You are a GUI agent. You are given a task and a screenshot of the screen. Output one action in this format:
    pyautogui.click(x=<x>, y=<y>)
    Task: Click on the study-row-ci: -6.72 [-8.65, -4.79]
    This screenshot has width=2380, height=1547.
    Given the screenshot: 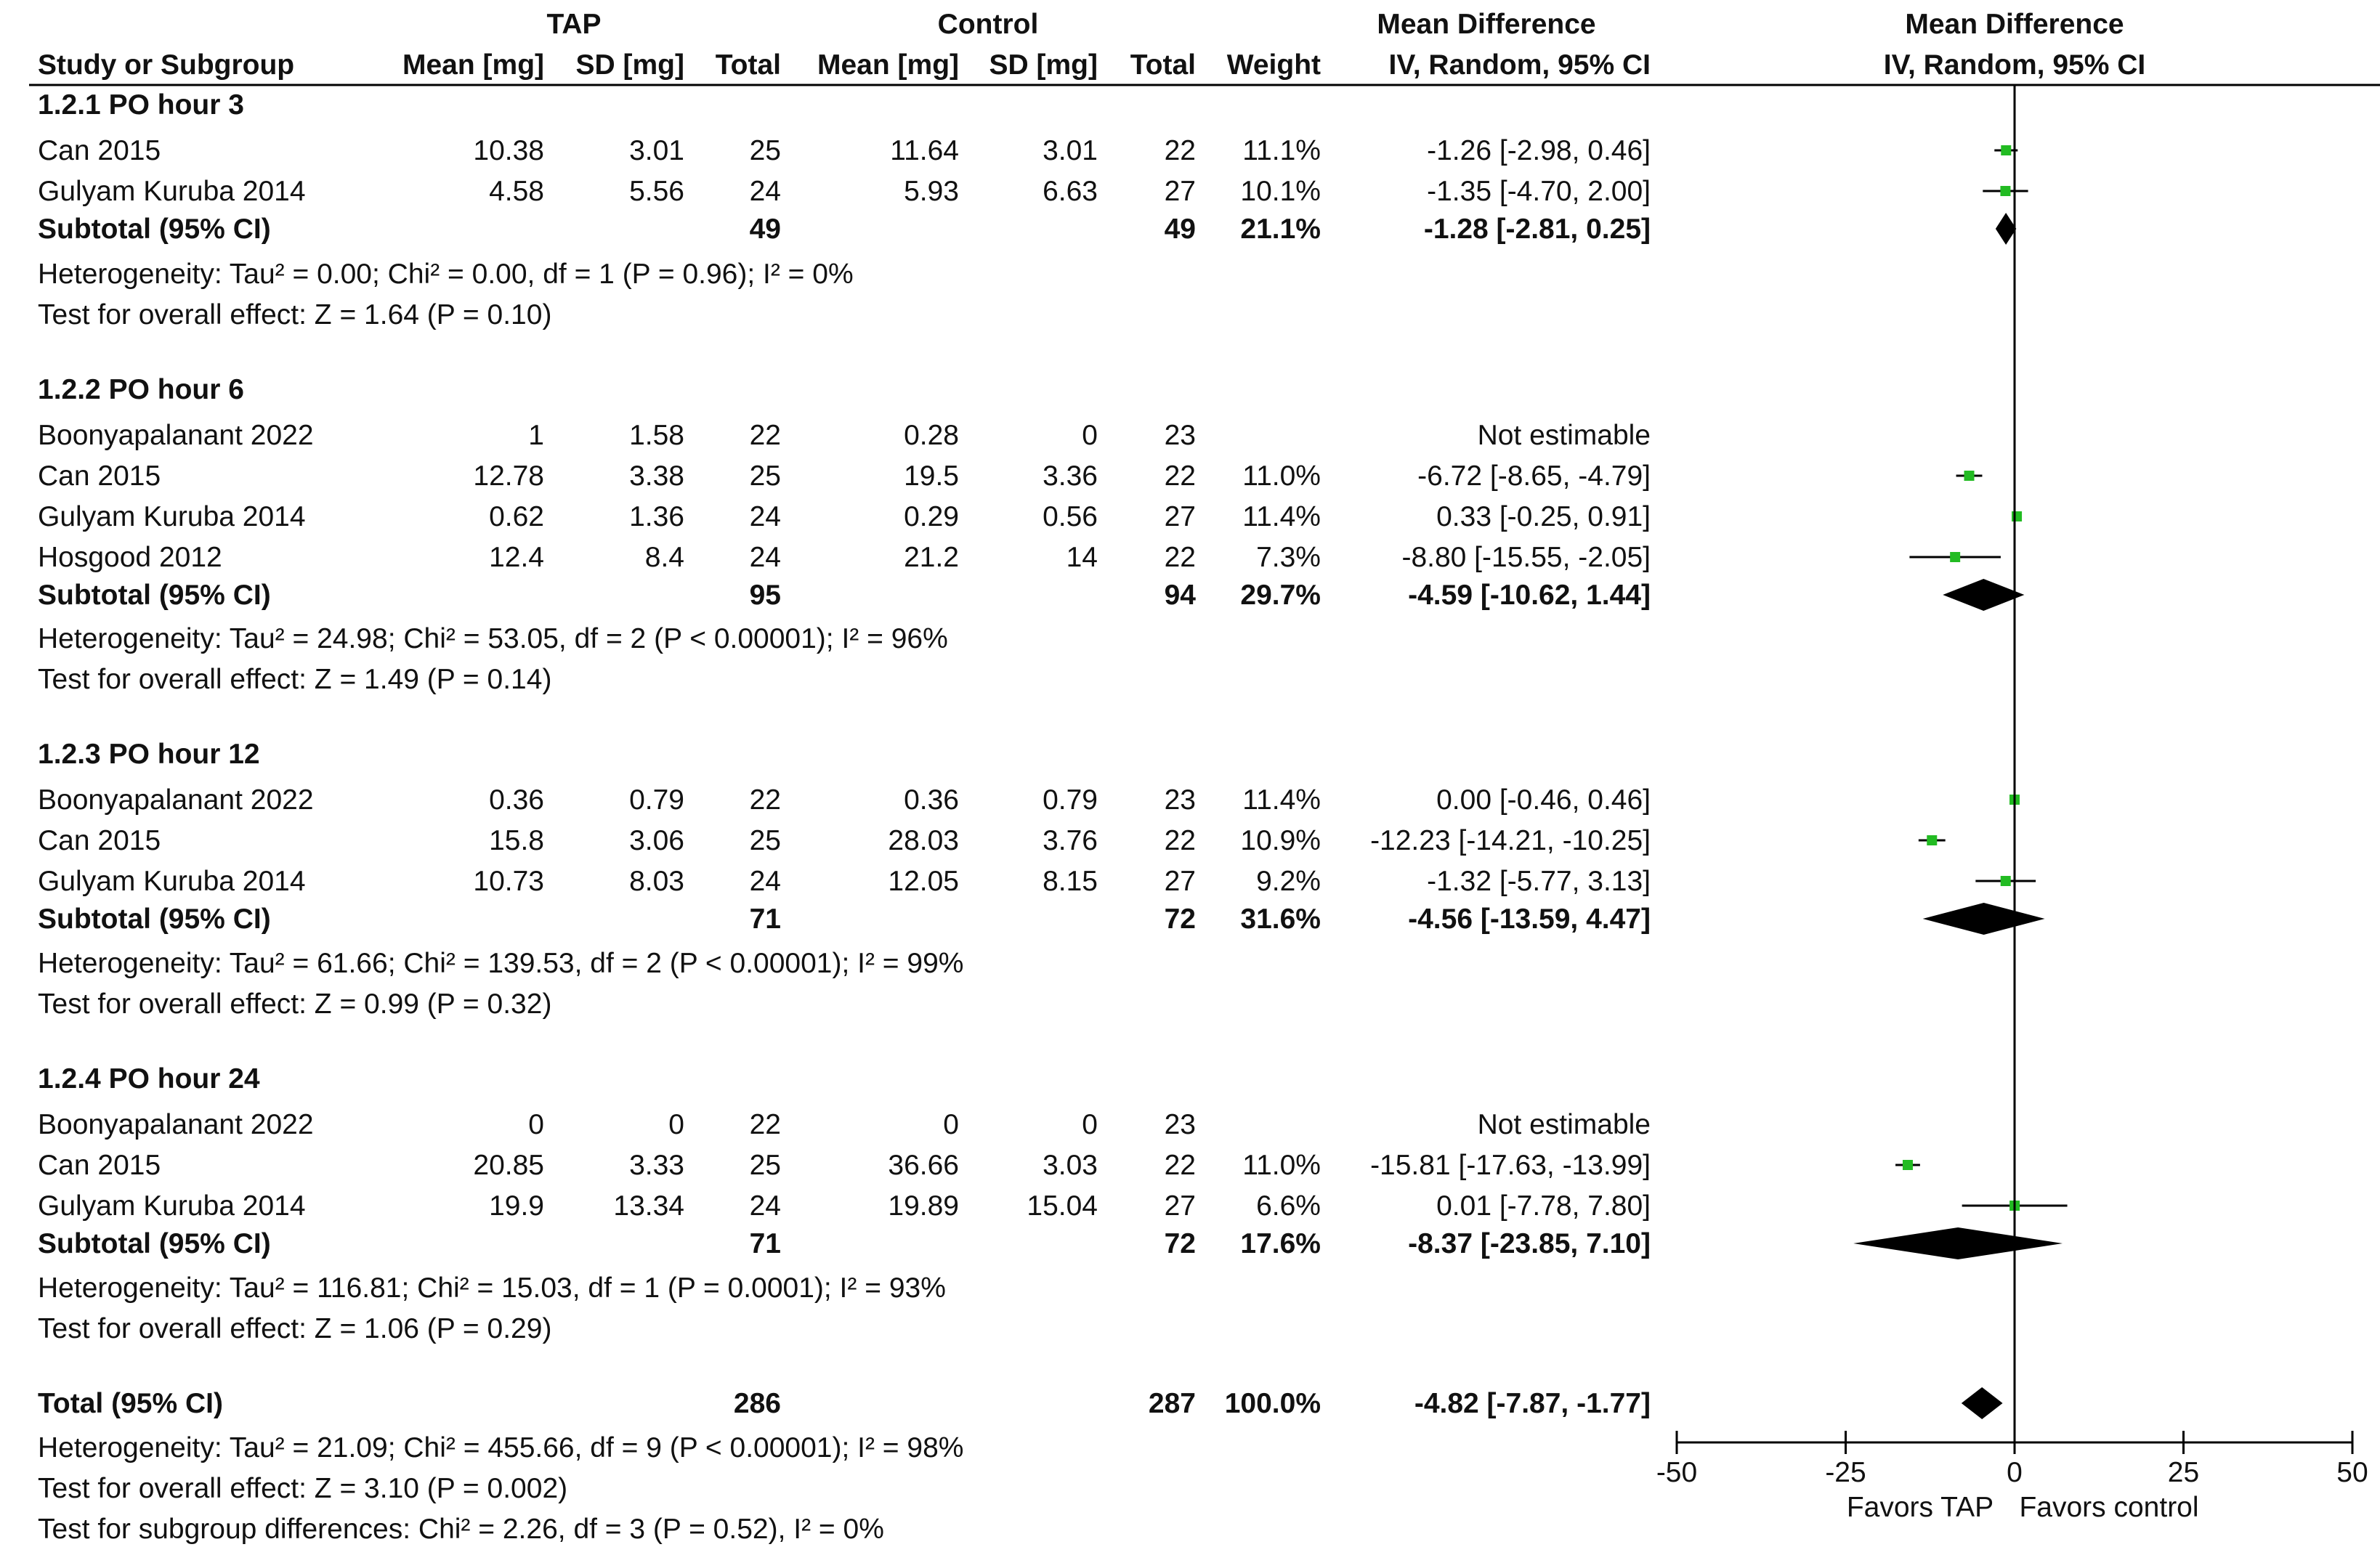 What is the action you would take?
    pyautogui.click(x=1534, y=476)
    